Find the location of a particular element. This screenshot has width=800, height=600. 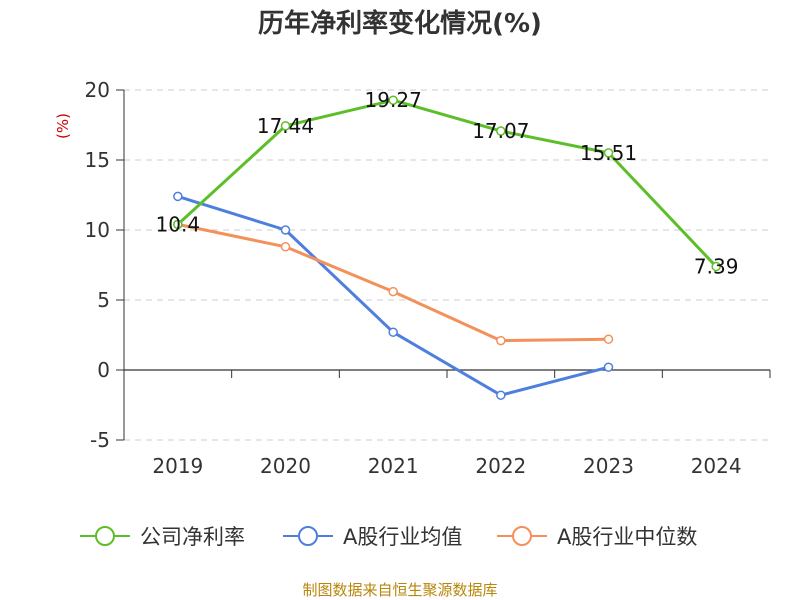

x-tick-label: 2024 is located at coordinates (716, 466).